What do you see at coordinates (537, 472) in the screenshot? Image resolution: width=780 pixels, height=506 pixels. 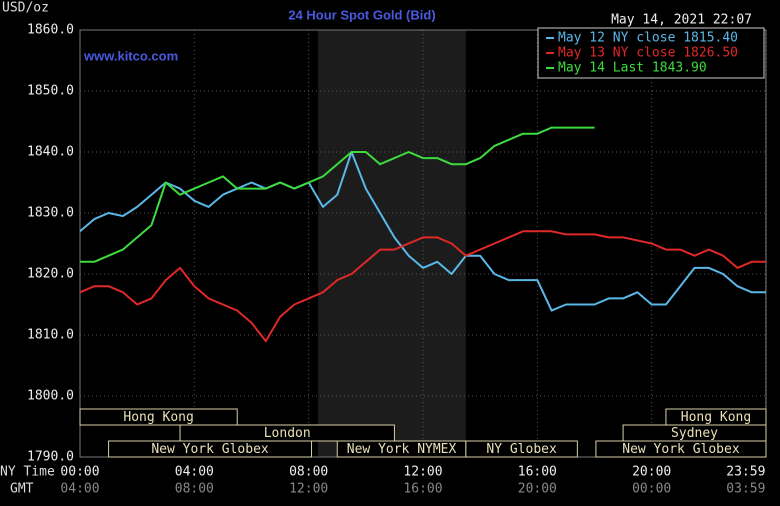 I see `x-tick-label: 16:00` at bounding box center [537, 472].